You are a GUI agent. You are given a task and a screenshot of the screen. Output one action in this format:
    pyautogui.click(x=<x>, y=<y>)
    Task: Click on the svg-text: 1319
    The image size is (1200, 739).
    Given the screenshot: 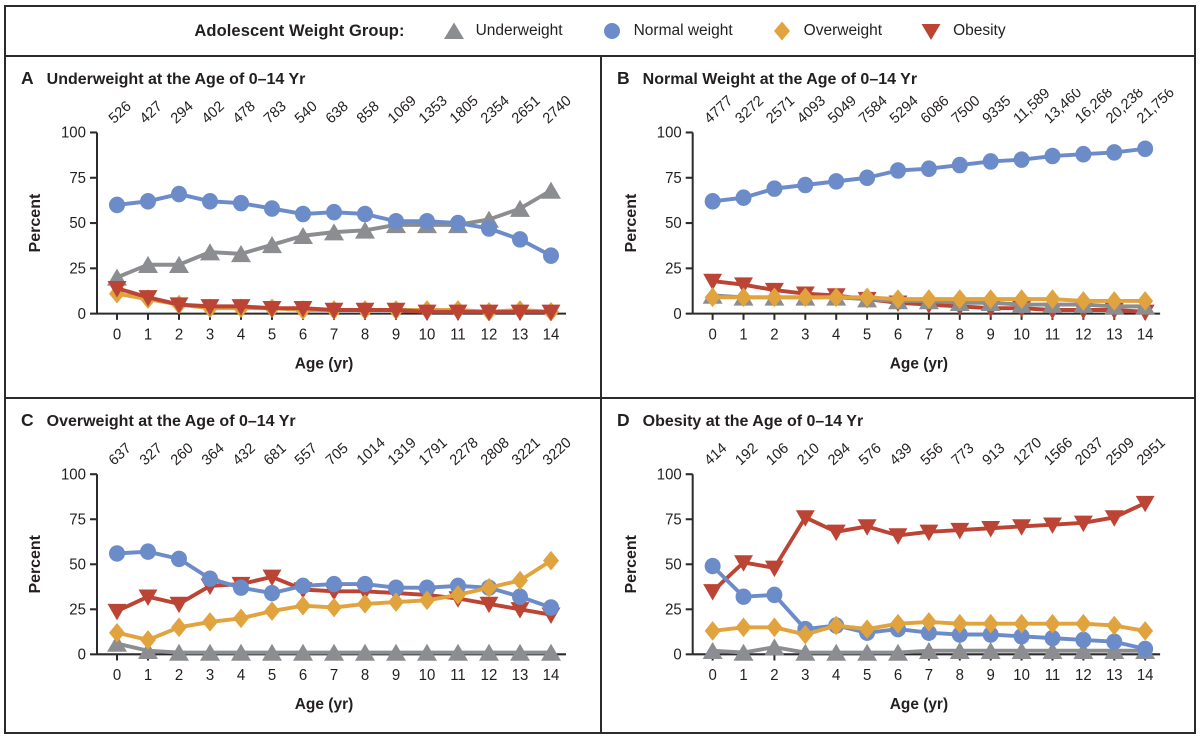 What is the action you would take?
    pyautogui.click(x=402, y=452)
    